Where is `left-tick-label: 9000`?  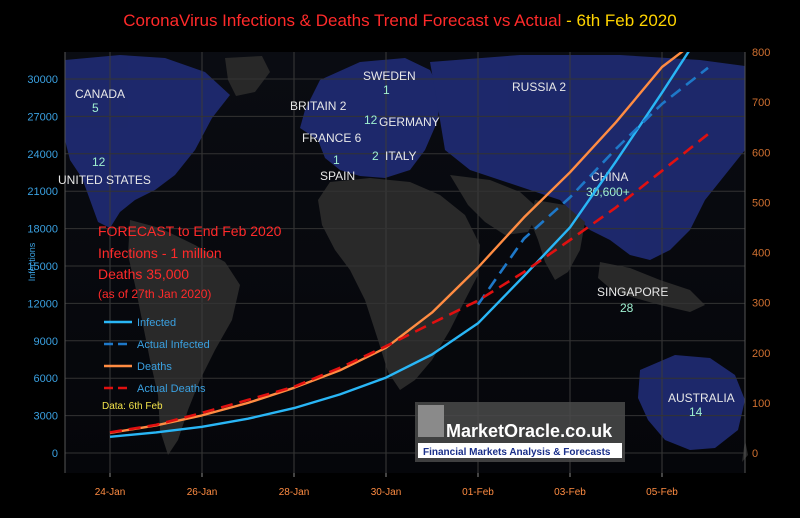 left-tick-label: 9000 is located at coordinates (46, 342).